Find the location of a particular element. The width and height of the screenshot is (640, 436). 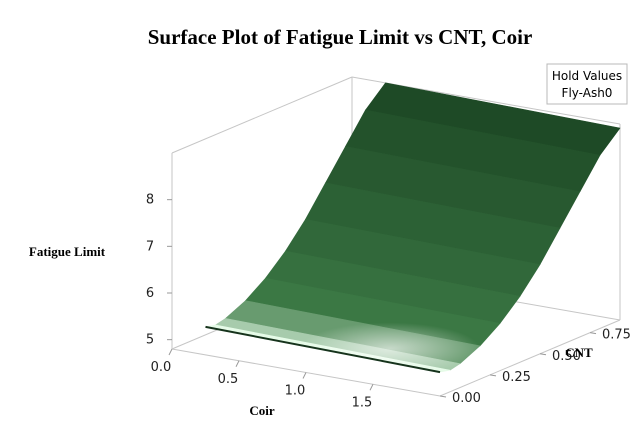

y-axis-label: CNT is located at coordinates (579, 352).